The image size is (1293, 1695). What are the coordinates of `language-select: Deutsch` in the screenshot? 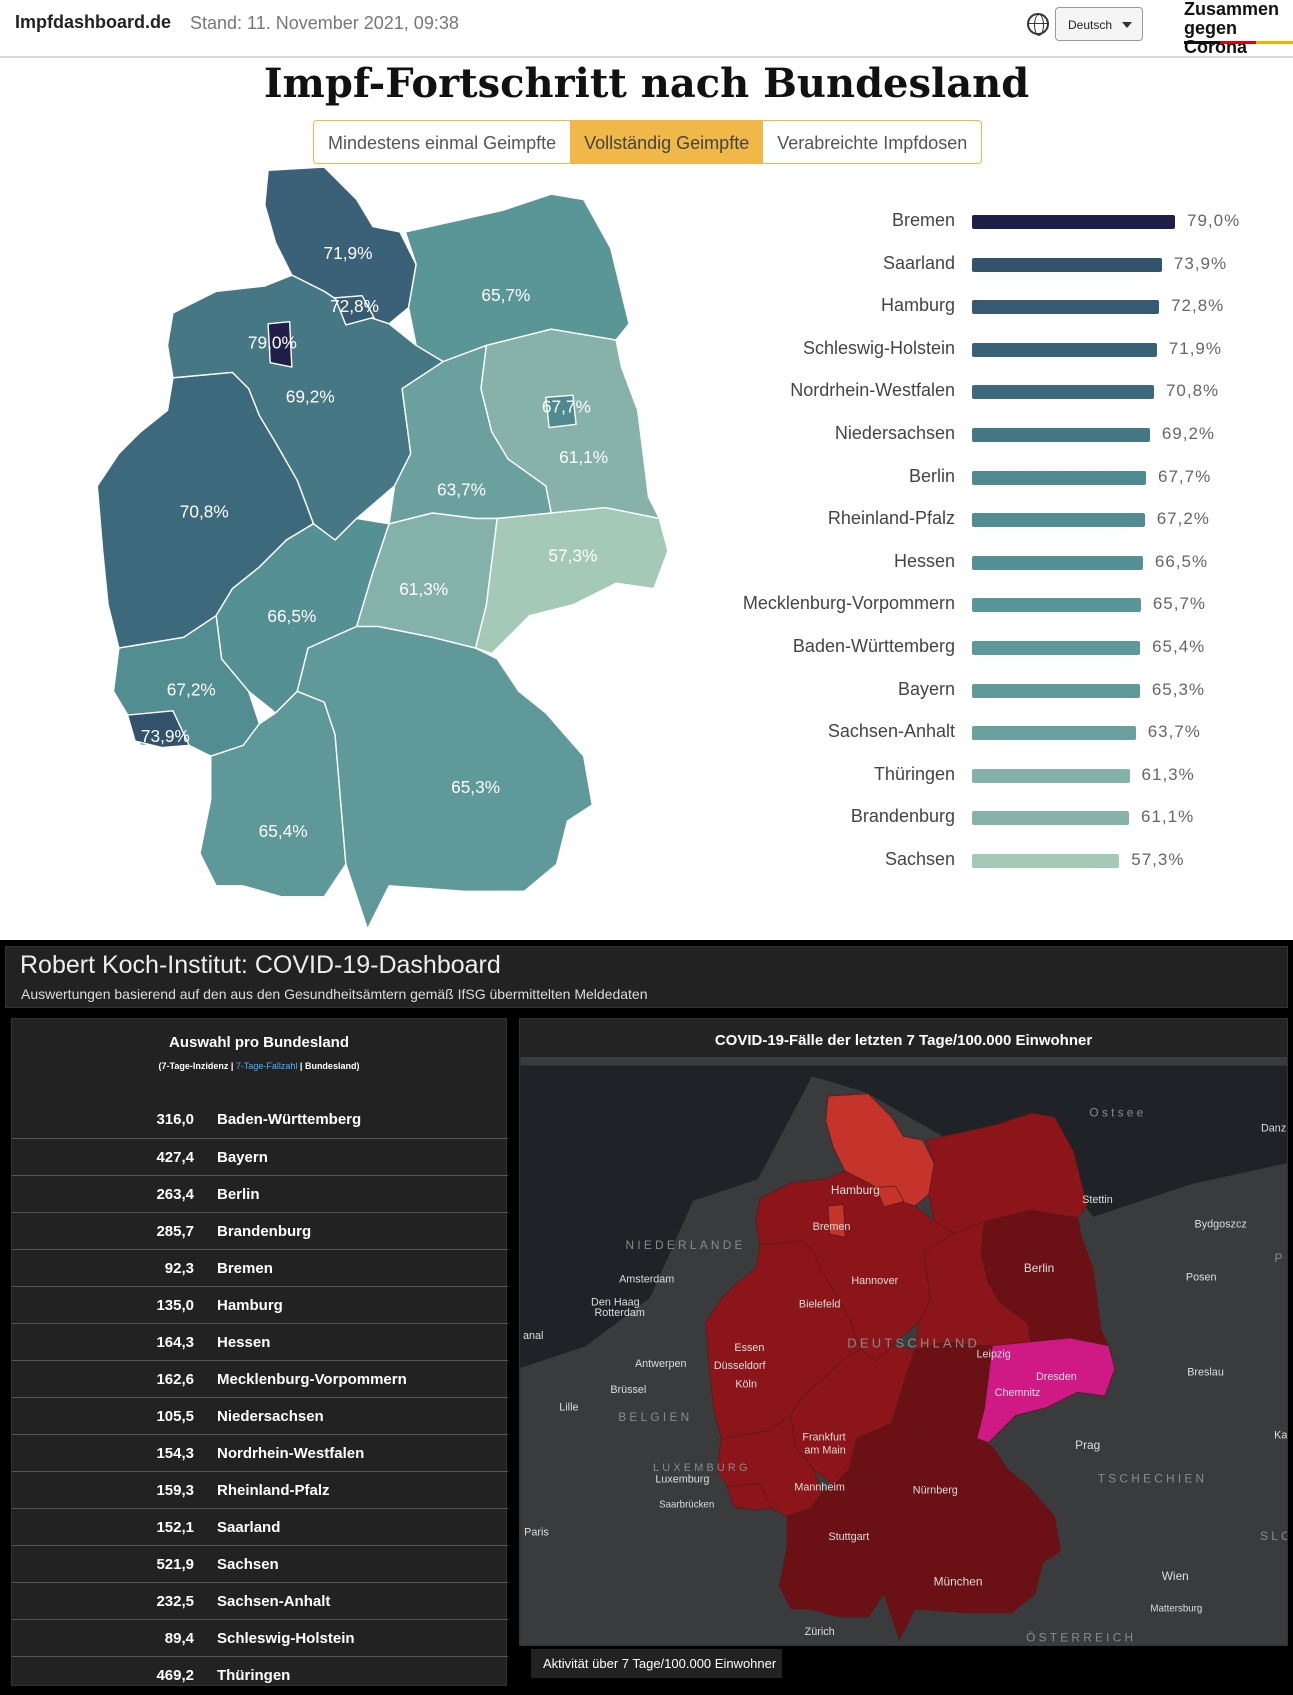 It's located at (1099, 24).